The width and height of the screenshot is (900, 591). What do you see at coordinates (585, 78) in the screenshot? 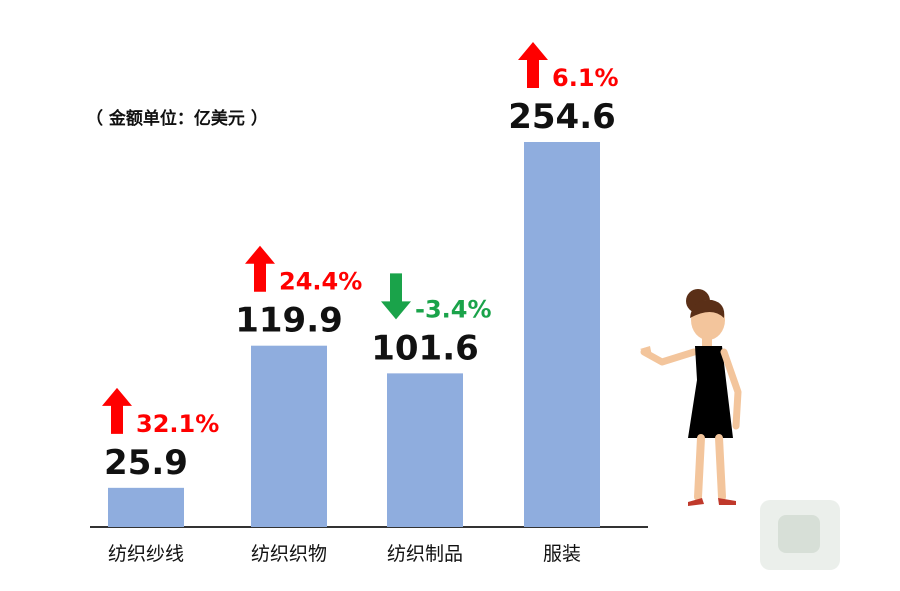
I see `change-label: 6.1%` at bounding box center [585, 78].